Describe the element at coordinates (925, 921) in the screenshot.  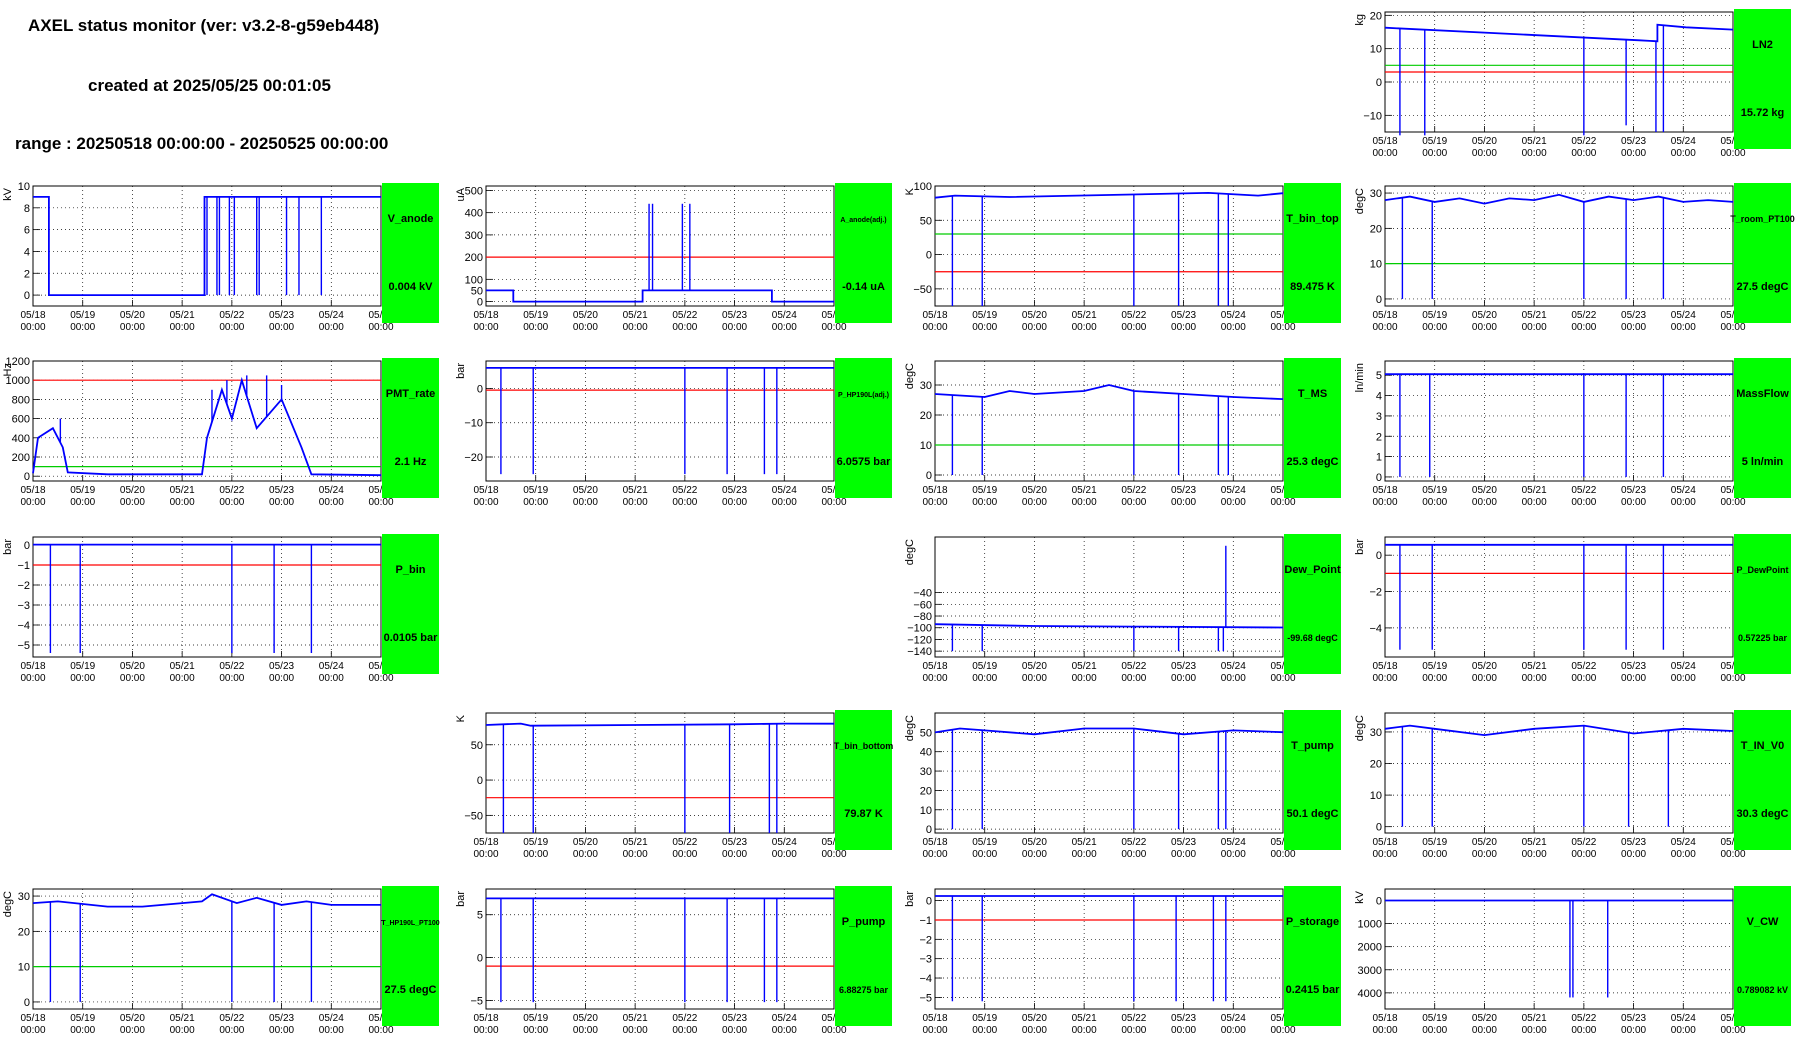
I see `y-tick-label: −1` at that location.